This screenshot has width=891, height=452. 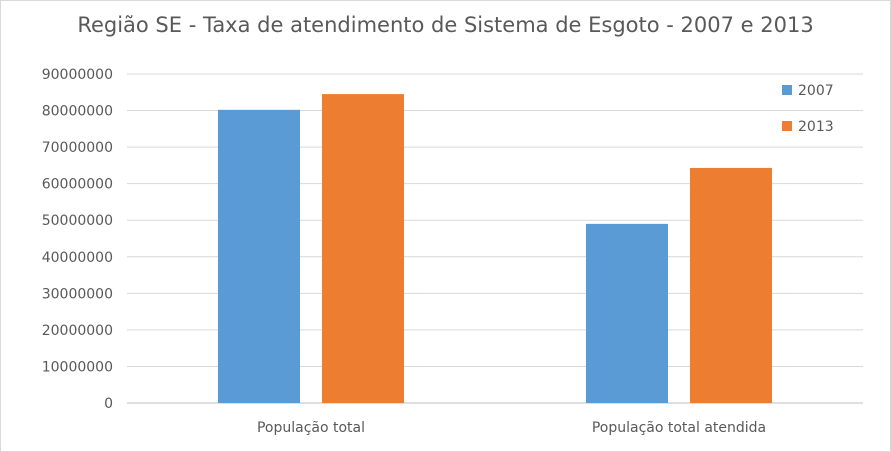 I want to click on legend-label-2013: 2013, so click(x=816, y=127).